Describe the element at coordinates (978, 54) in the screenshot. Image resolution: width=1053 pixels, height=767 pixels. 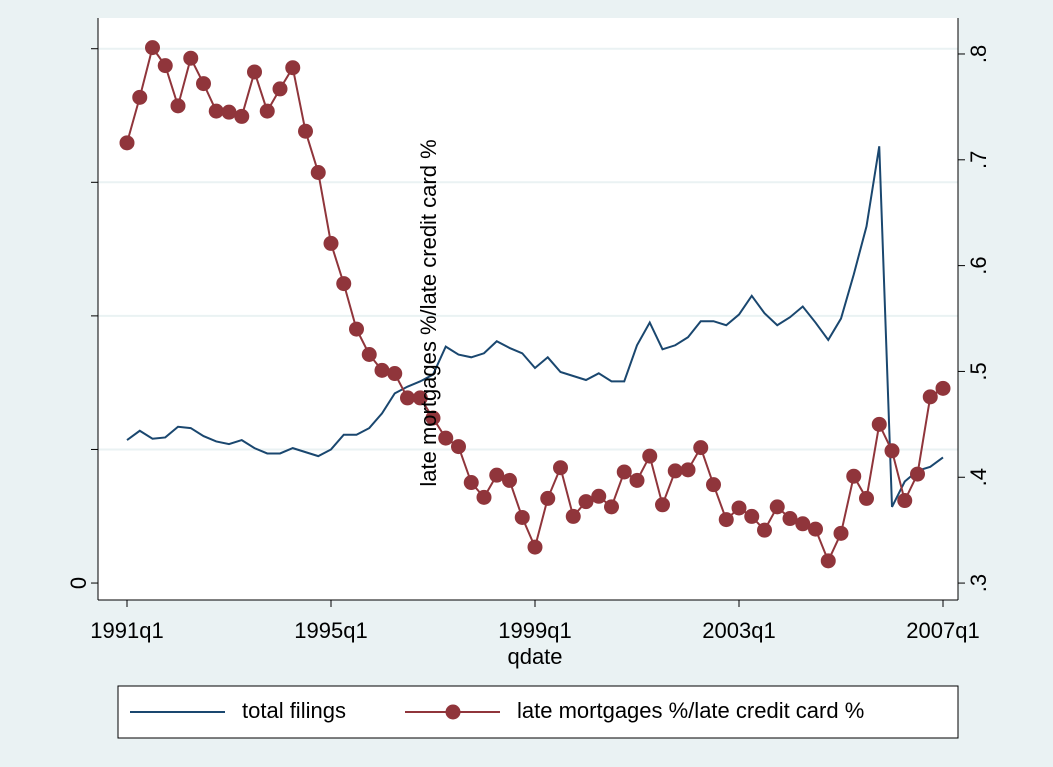
I see `y2-tick-label: .8` at that location.